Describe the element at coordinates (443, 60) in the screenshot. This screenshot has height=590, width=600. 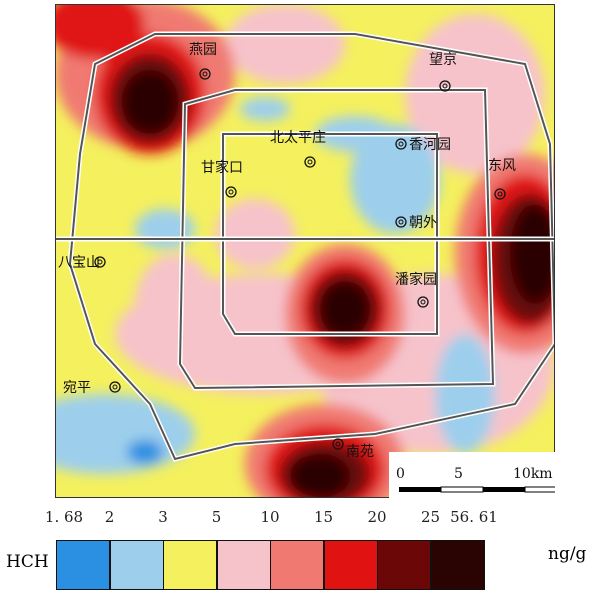
I see `place-label: 望京` at that location.